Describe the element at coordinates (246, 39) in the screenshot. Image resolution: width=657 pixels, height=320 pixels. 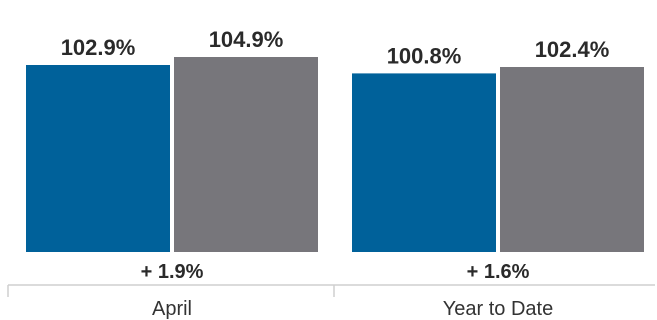
I see `data-label: 104.9%` at that location.